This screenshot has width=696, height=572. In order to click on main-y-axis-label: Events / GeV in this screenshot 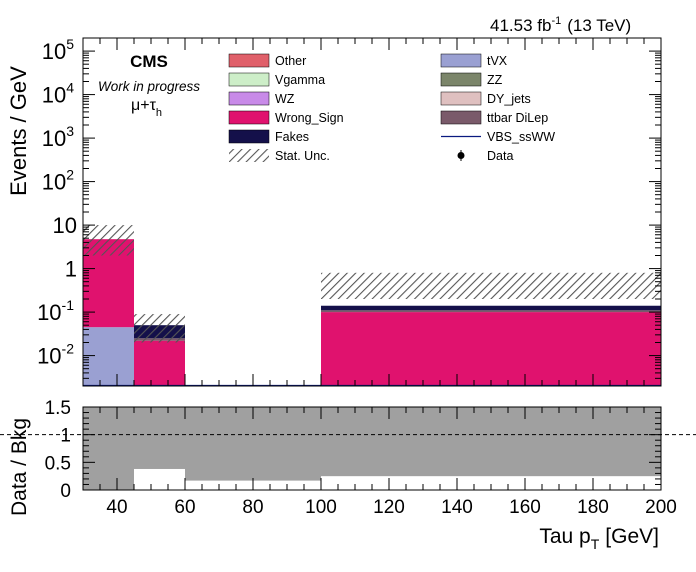, I will do `click(18, 131)`.